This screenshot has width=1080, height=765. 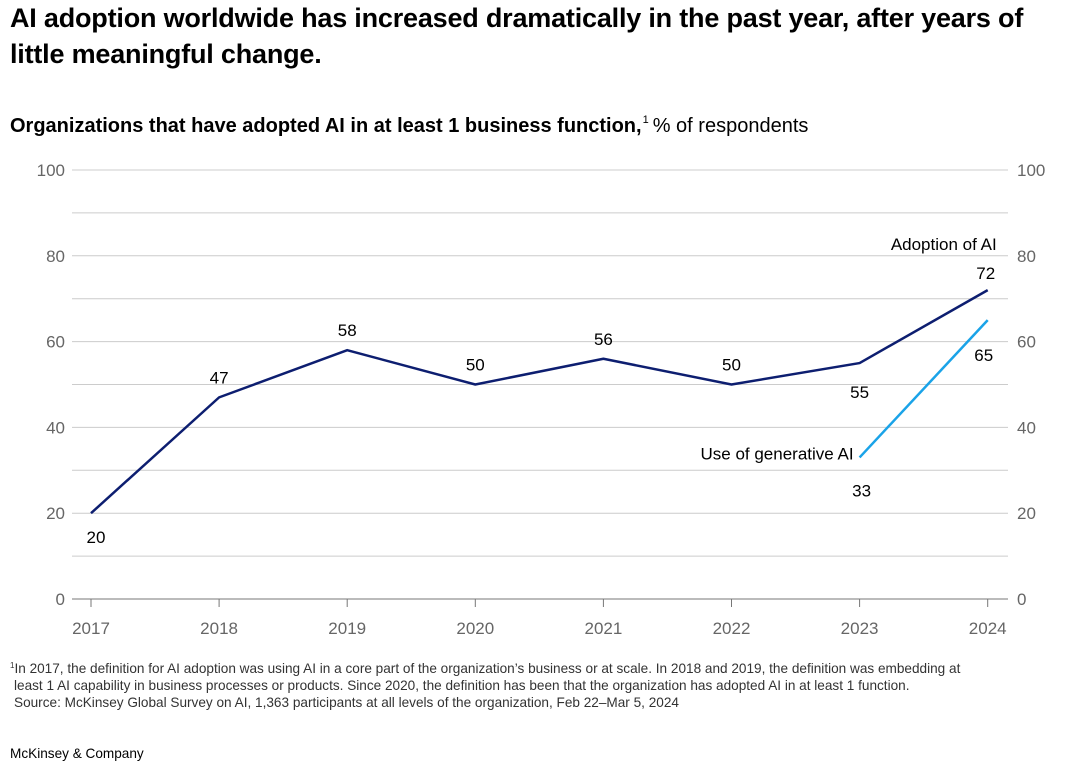 I want to click on y-tick-label-left: 60, so click(x=55, y=342).